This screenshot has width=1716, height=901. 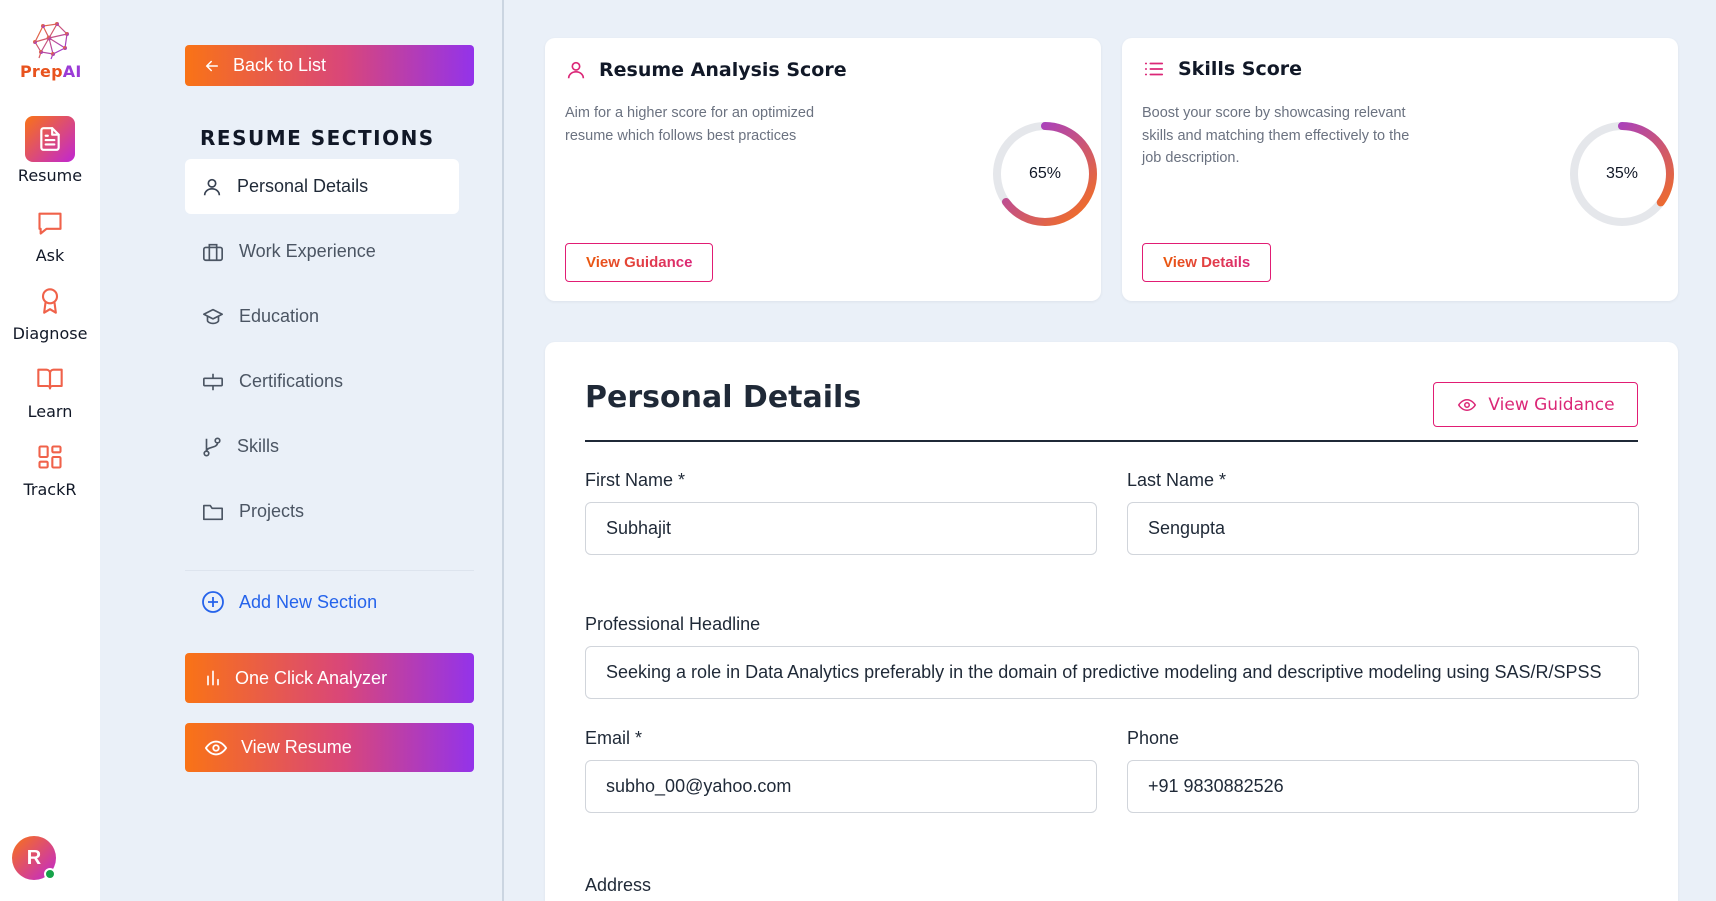 I want to click on professional-headline-field, so click(x=1112, y=672).